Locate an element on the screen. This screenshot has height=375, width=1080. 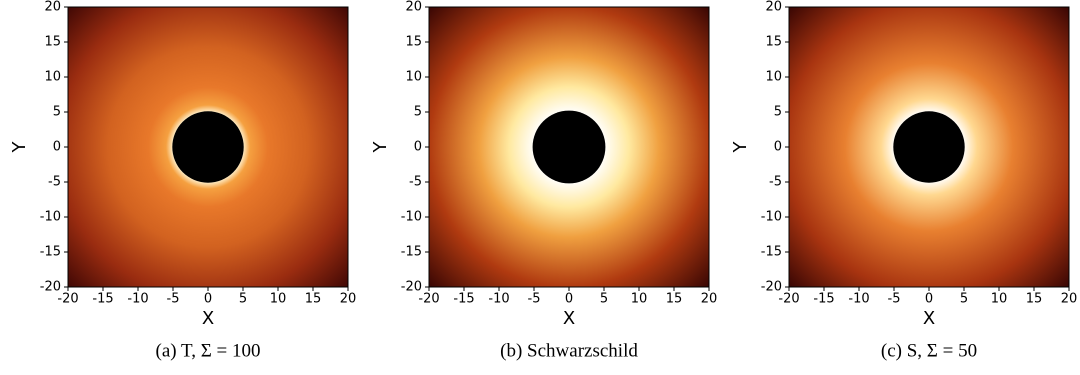
caption: (b) Schwarzschild is located at coordinates (569, 350).